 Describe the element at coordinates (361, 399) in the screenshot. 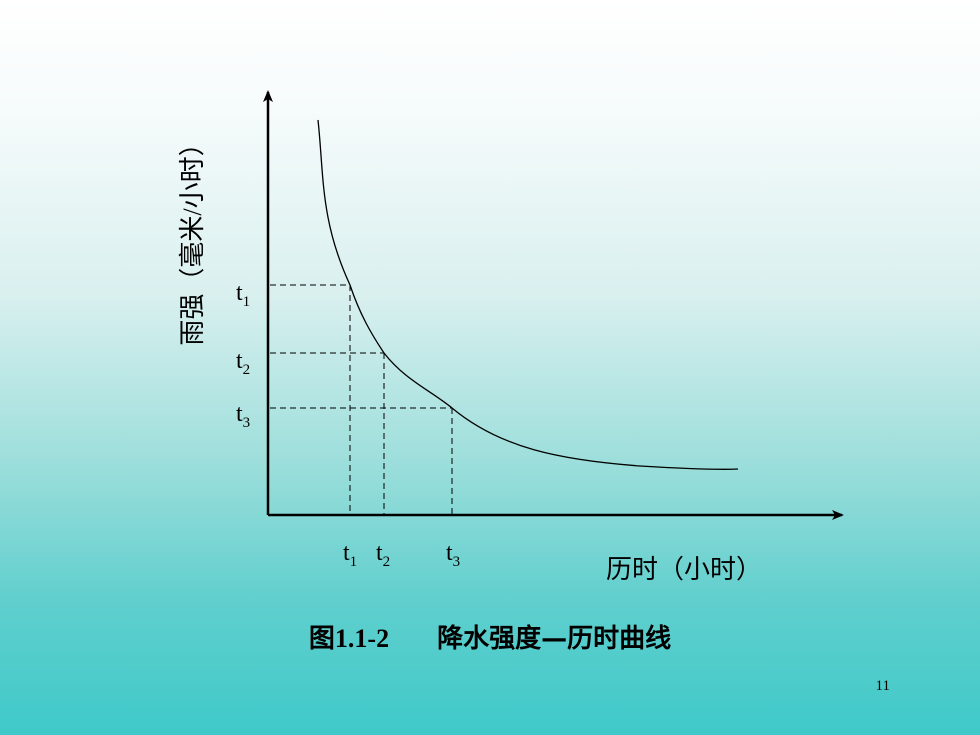

I see `guide-lines` at that location.